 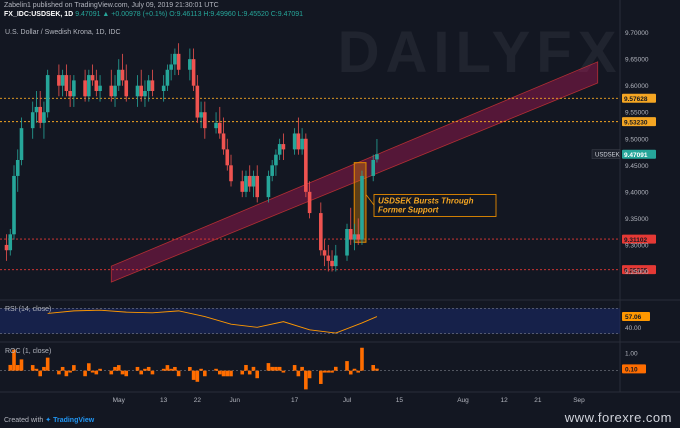 I want to click on dailyfx-watermark: DAILYFX, so click(x=480, y=52).